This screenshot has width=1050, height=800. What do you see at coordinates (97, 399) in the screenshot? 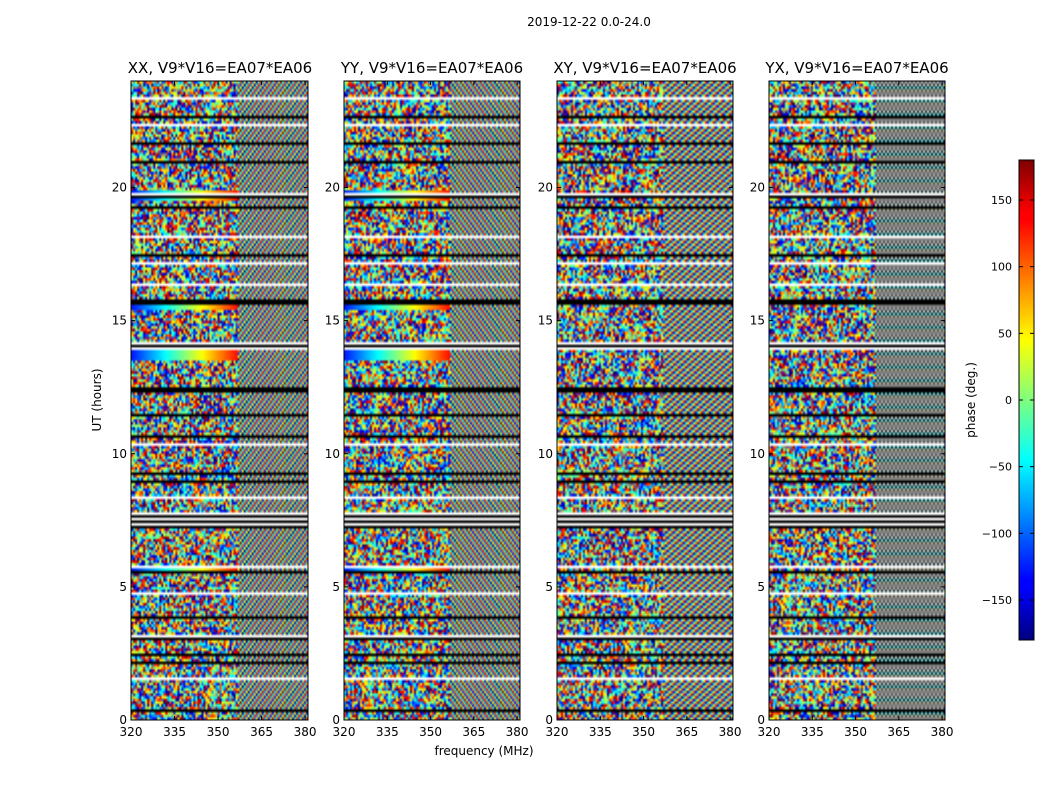
I see `y-axis-label: UT (hours)` at bounding box center [97, 399].